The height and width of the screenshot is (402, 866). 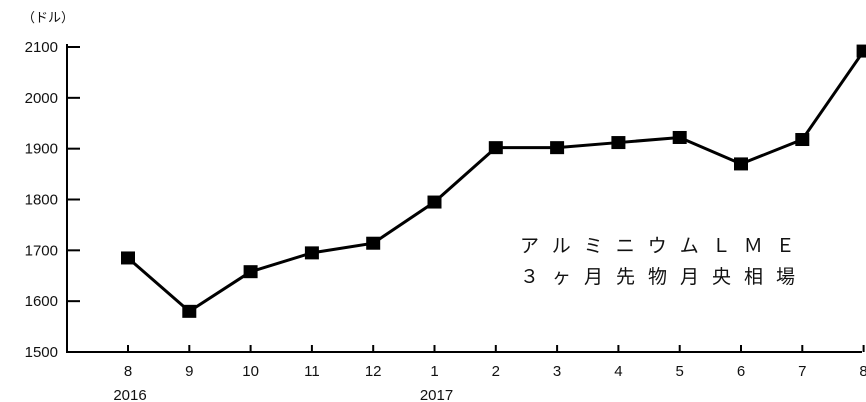 What do you see at coordinates (664, 277) in the screenshot?
I see `annotation-line-2: ３ヶ月先物月央相場` at bounding box center [664, 277].